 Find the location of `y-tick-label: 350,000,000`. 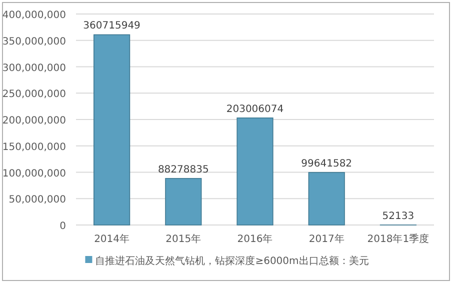

y-tick-label: 350,000,000 is located at coordinates (34, 42).